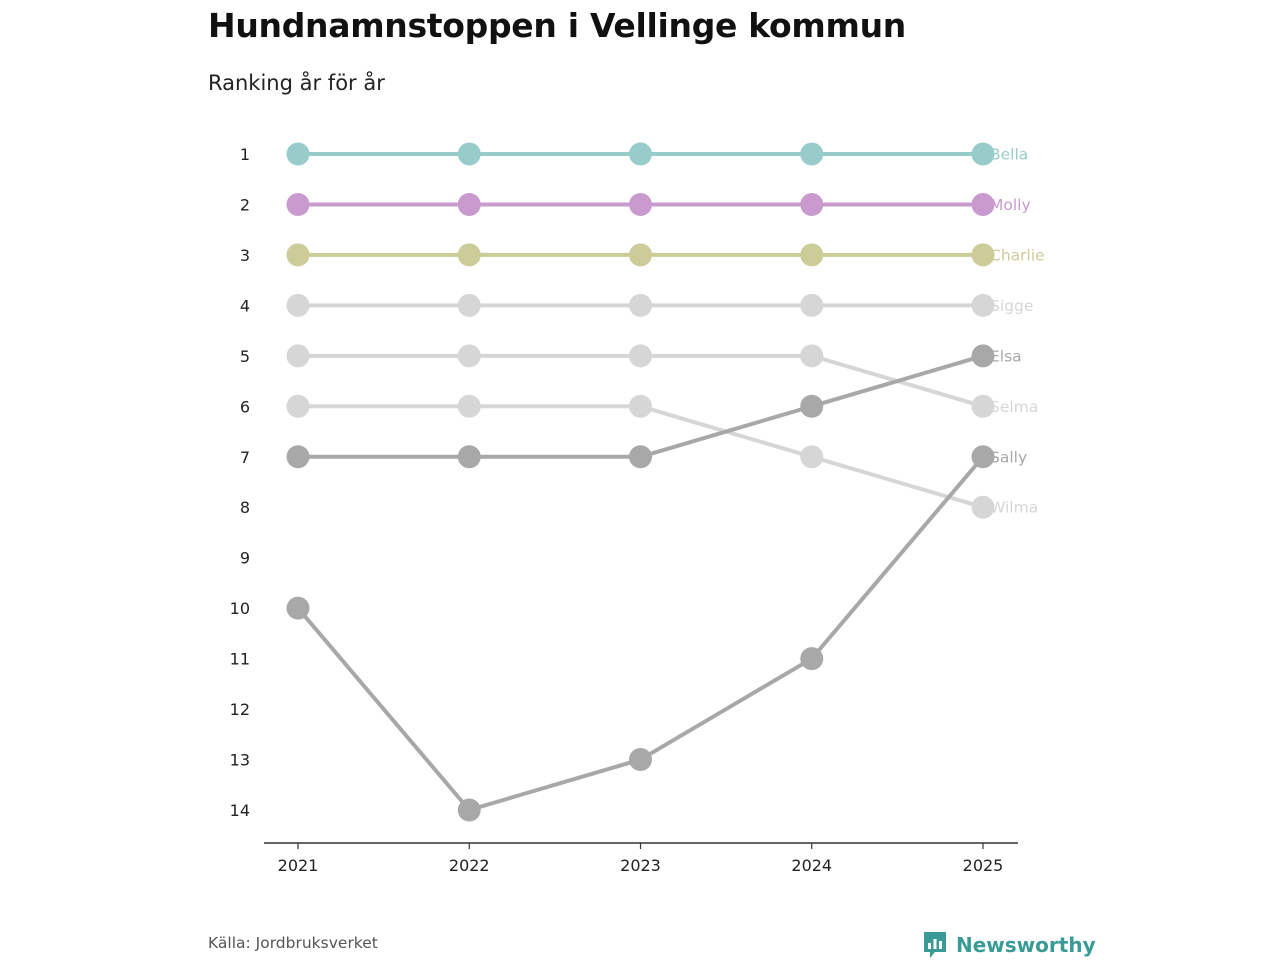  Describe the element at coordinates (983, 204) in the screenshot. I see `point-molly-2025` at that location.